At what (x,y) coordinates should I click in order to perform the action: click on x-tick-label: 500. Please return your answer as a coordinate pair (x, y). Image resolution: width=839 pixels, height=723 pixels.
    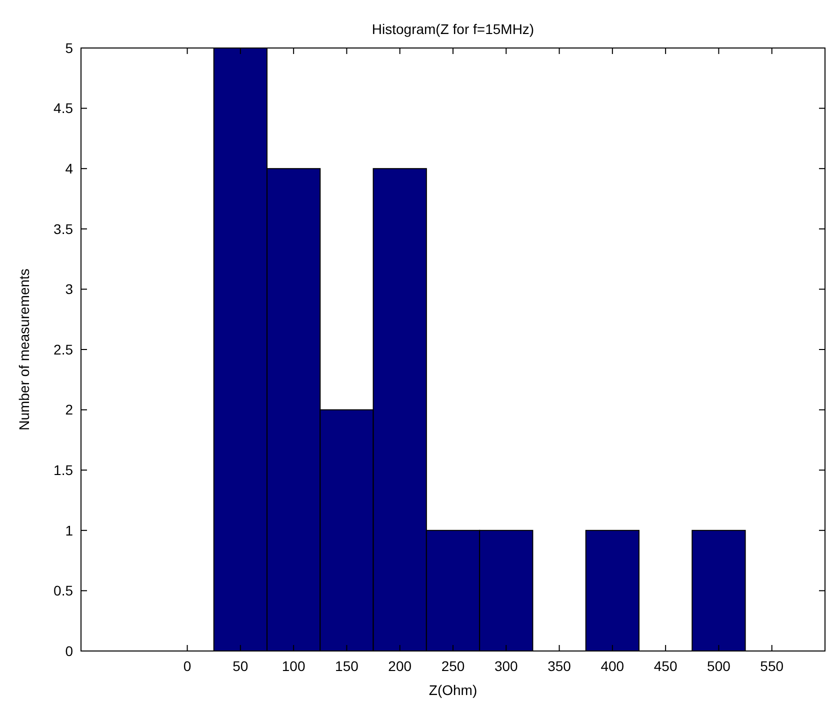
    Looking at the image, I should click on (719, 666).